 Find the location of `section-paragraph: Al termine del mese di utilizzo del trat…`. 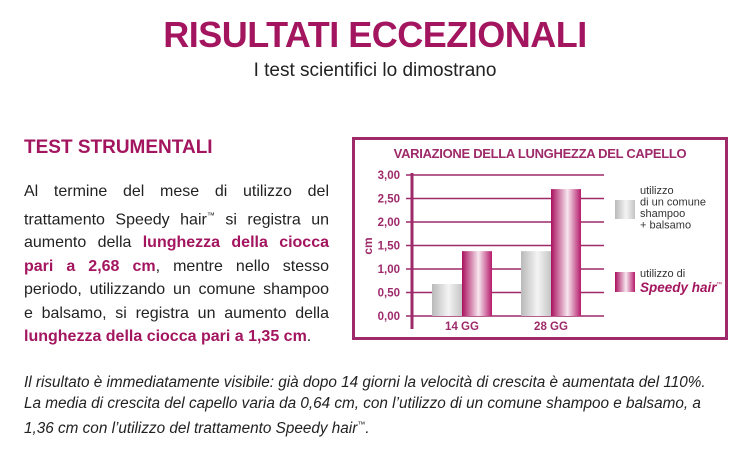

section-paragraph: Al termine del mese di utilizzo del trat… is located at coordinates (176, 264).